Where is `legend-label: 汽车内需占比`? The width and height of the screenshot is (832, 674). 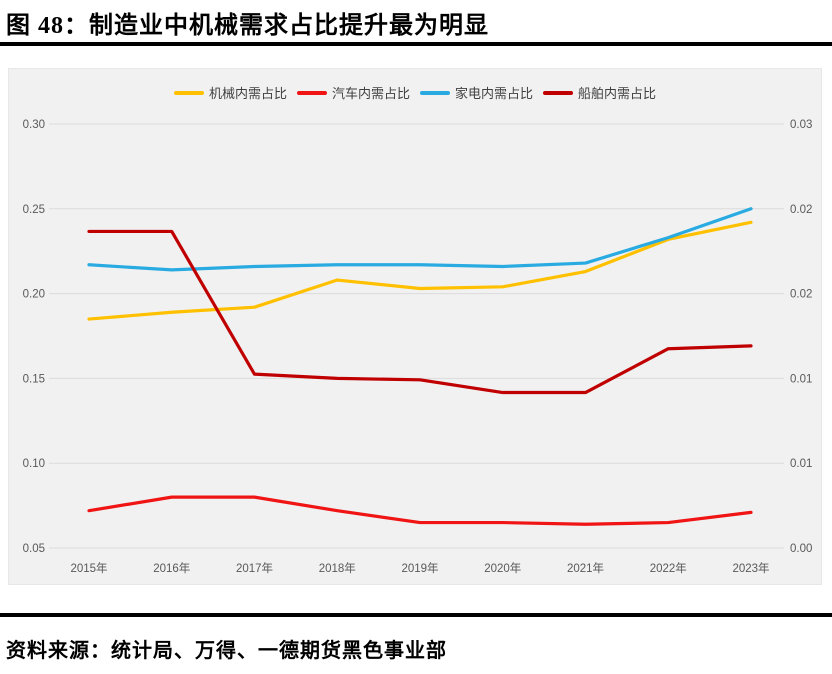
legend-label: 汽车内需占比 is located at coordinates (370, 93).